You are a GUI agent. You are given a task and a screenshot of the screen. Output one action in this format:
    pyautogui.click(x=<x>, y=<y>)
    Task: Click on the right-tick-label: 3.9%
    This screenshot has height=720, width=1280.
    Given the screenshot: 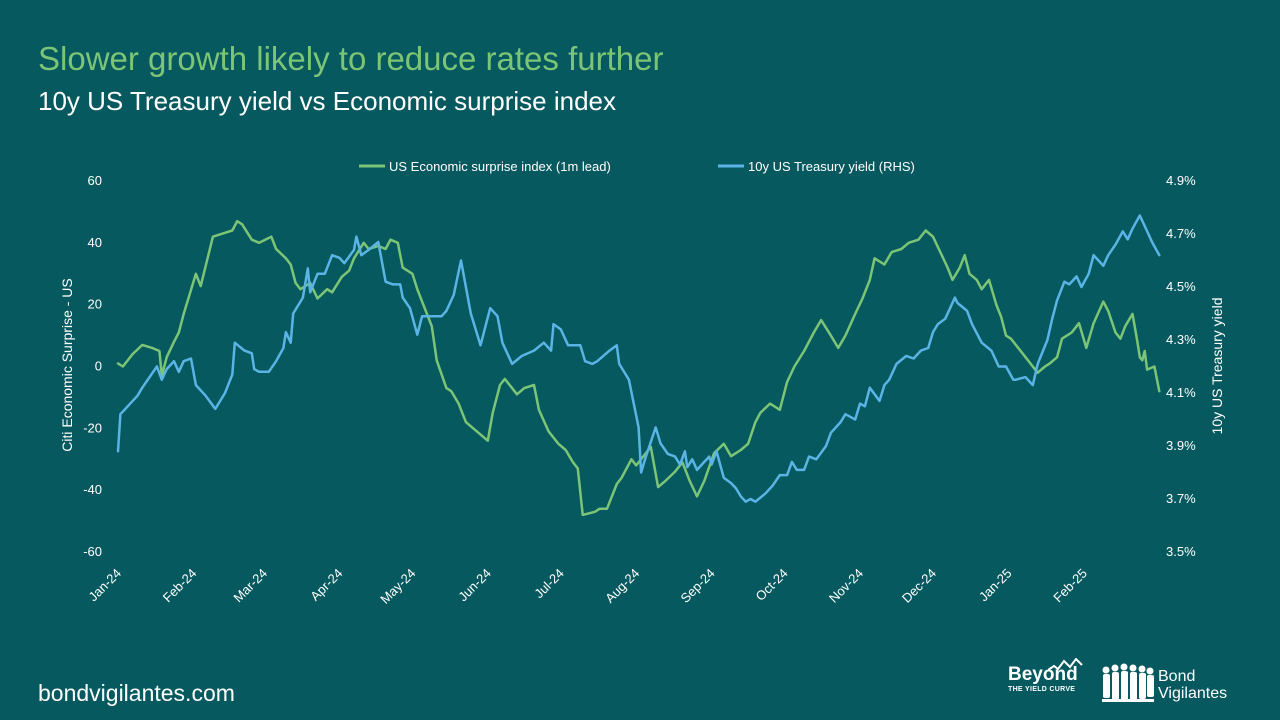 What is the action you would take?
    pyautogui.click(x=1181, y=445)
    